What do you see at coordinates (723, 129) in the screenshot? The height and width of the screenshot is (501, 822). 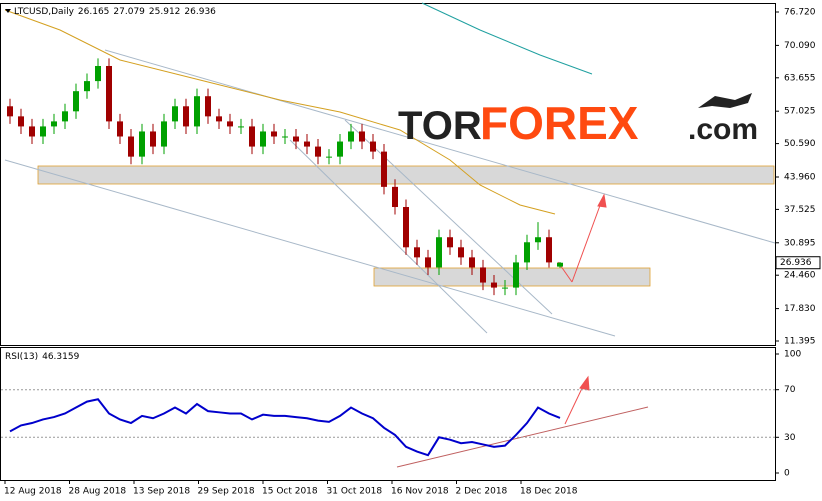 I see `logo-part: .com` at bounding box center [723, 129].